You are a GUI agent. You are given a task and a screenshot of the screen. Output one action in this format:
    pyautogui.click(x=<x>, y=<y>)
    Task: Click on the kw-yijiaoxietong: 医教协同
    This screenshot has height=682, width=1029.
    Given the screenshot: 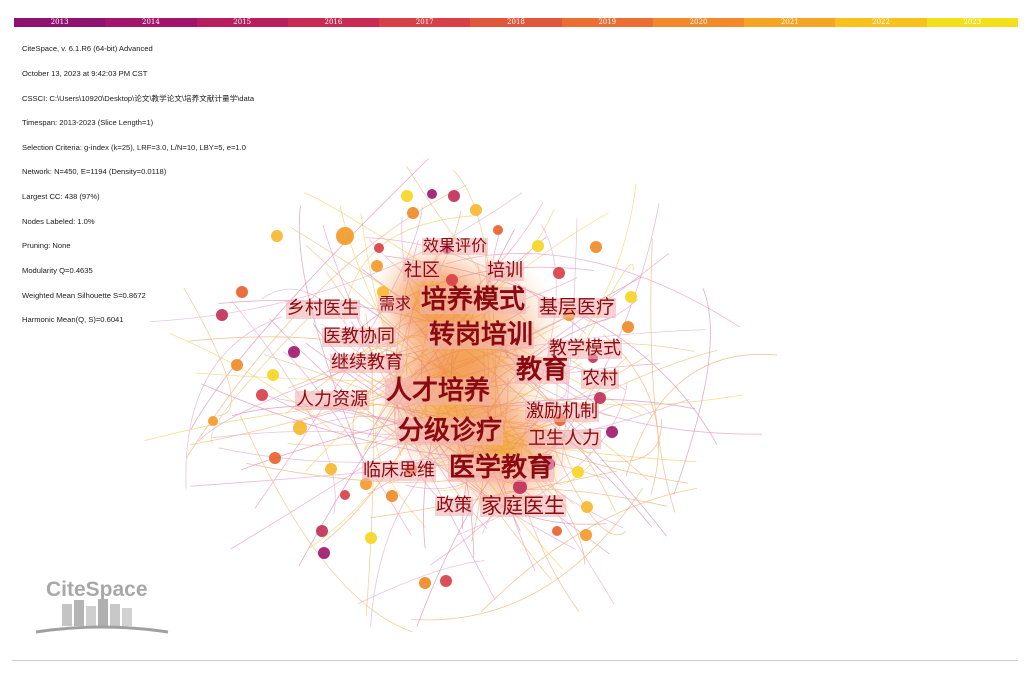 What is the action you would take?
    pyautogui.click(x=359, y=336)
    